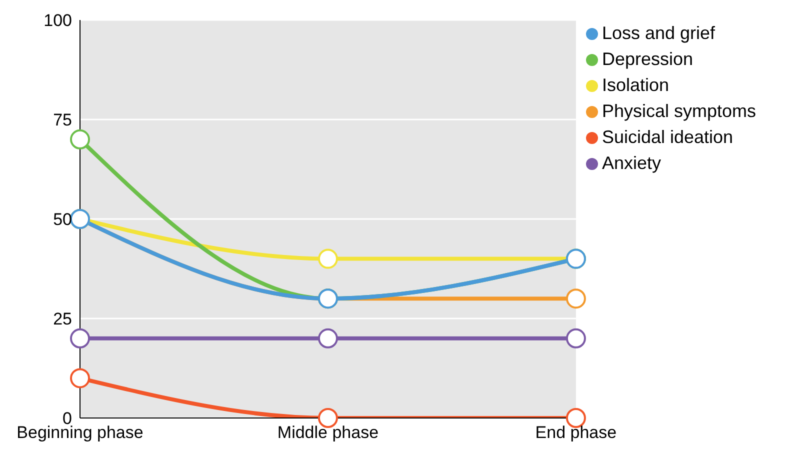 This screenshot has height=454, width=787. I want to click on y-tick-label: 100, so click(58, 20).